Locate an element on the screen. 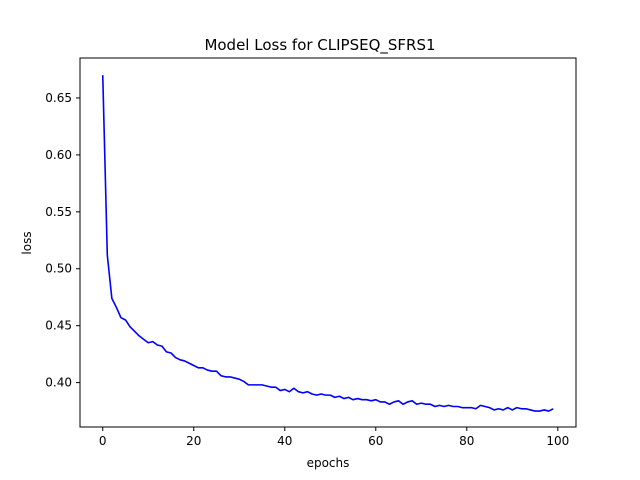  y-axis: 0.40 0.45 0.50 0.55 0.60 0.65 is located at coordinates (62, 240).